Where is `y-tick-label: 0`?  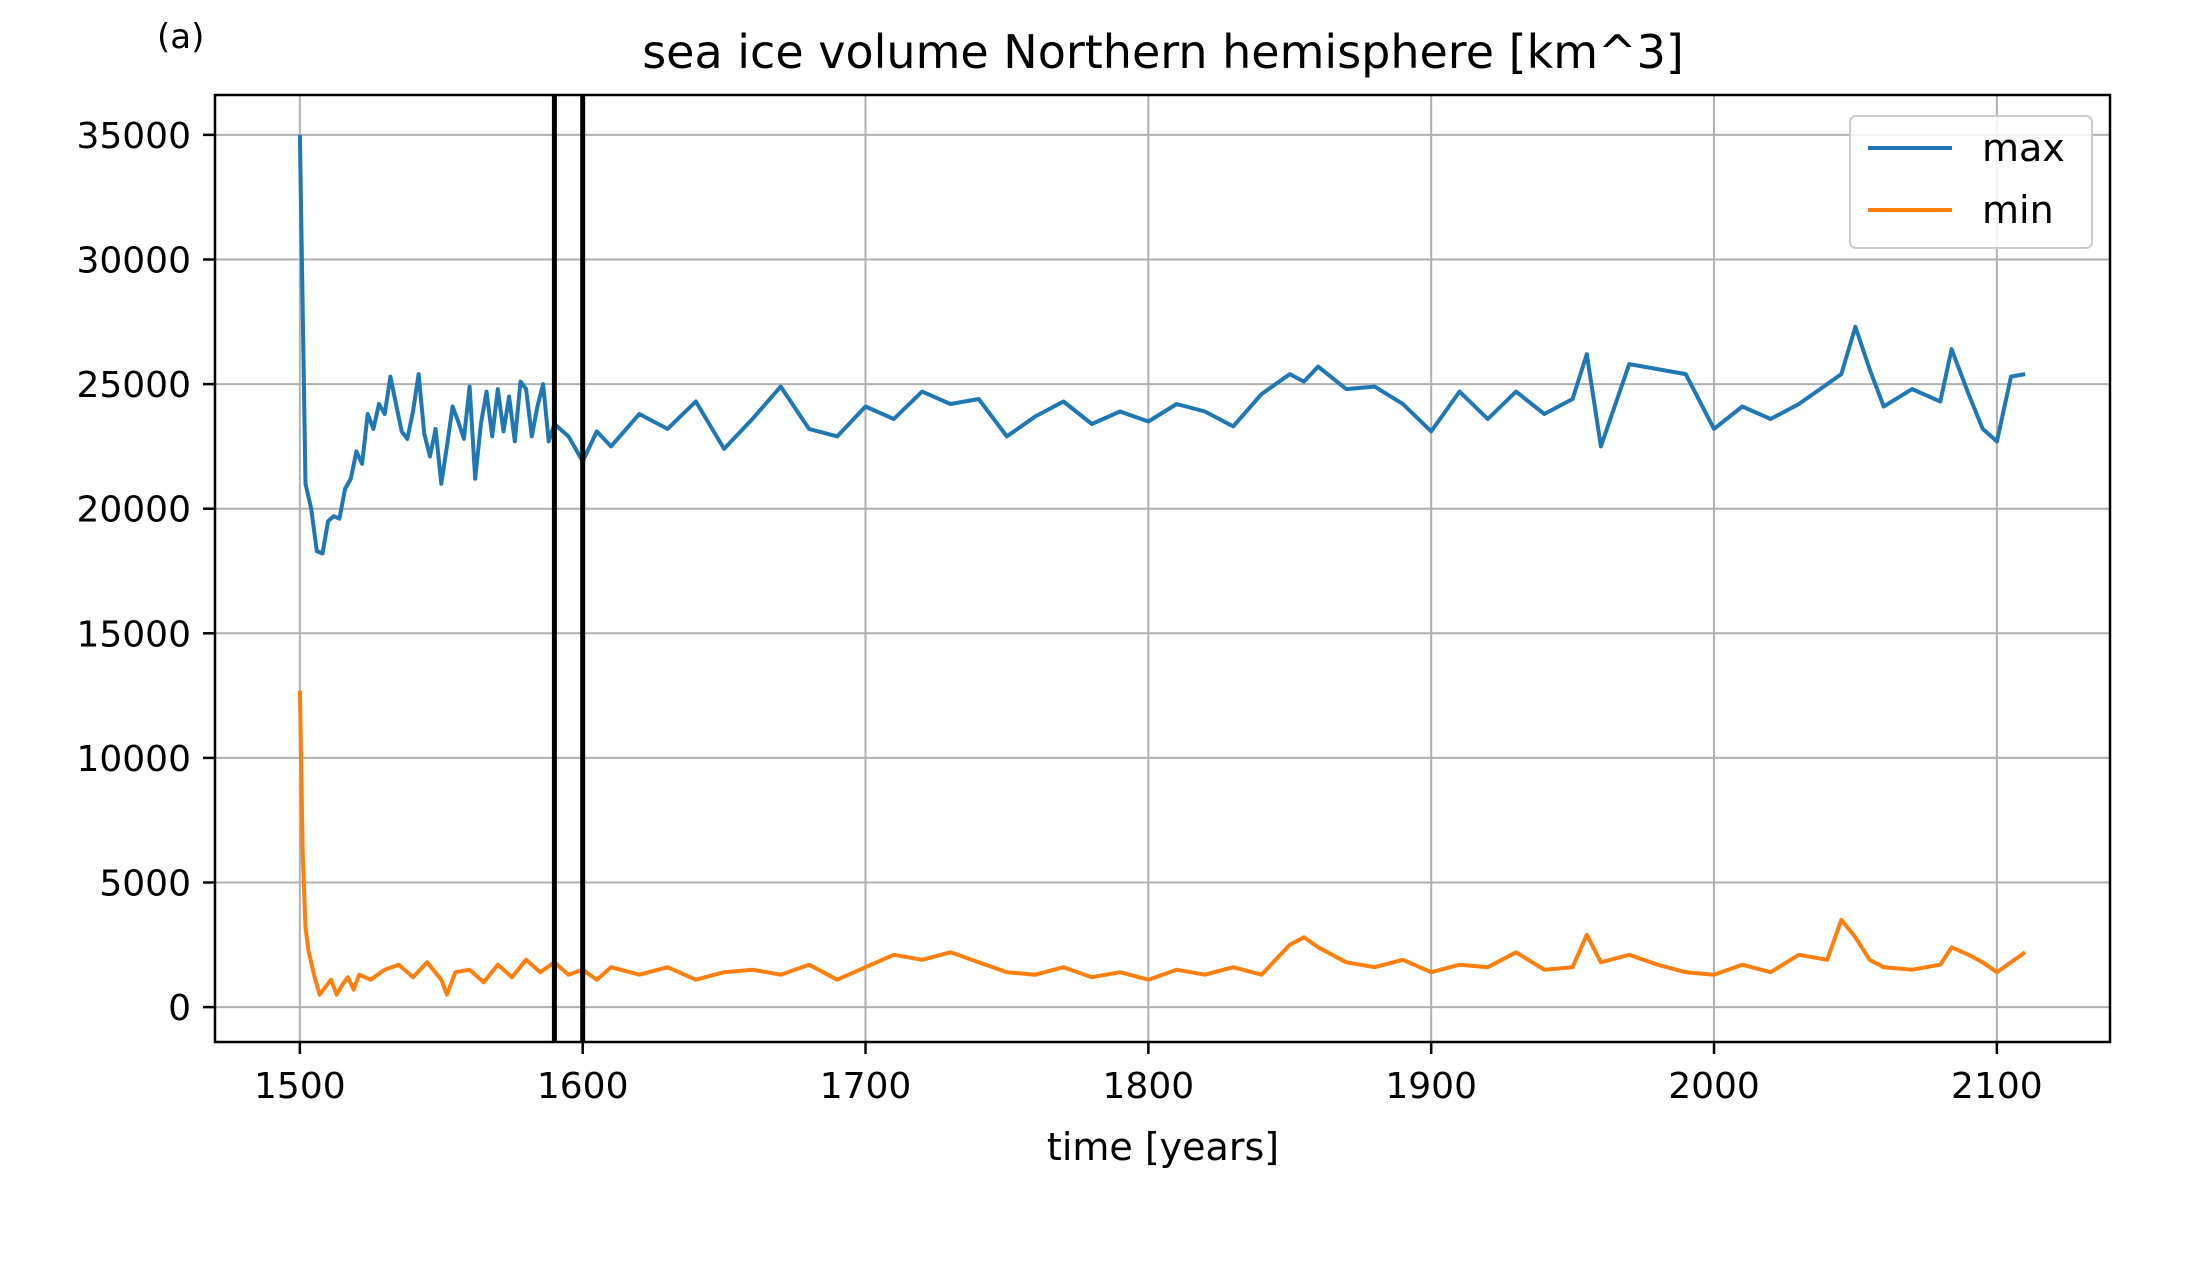
y-tick-label: 0 is located at coordinates (179, 1008).